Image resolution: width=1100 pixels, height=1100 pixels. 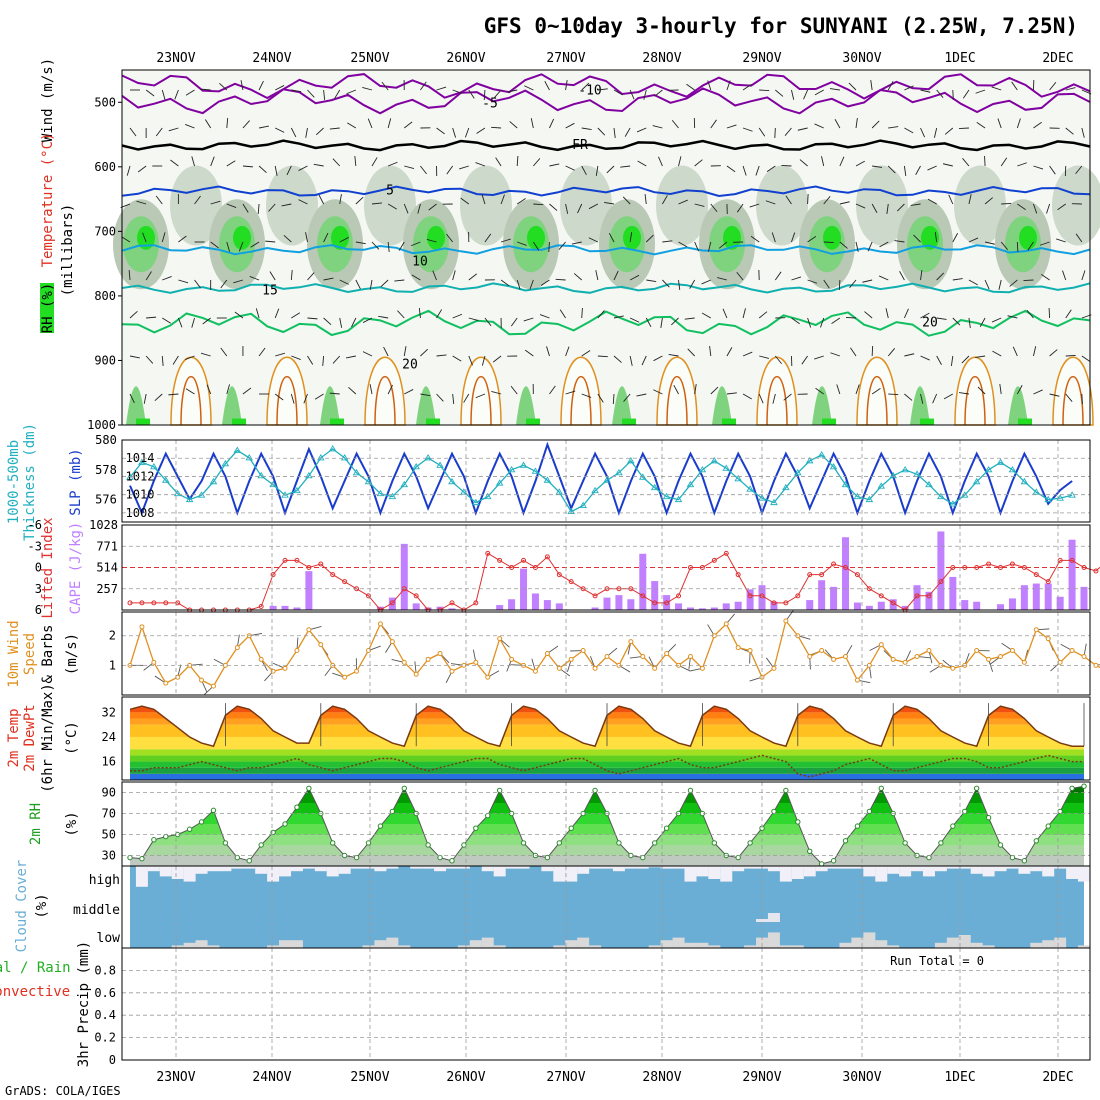 I want to click on contour-label: -5, so click(x=490, y=103).